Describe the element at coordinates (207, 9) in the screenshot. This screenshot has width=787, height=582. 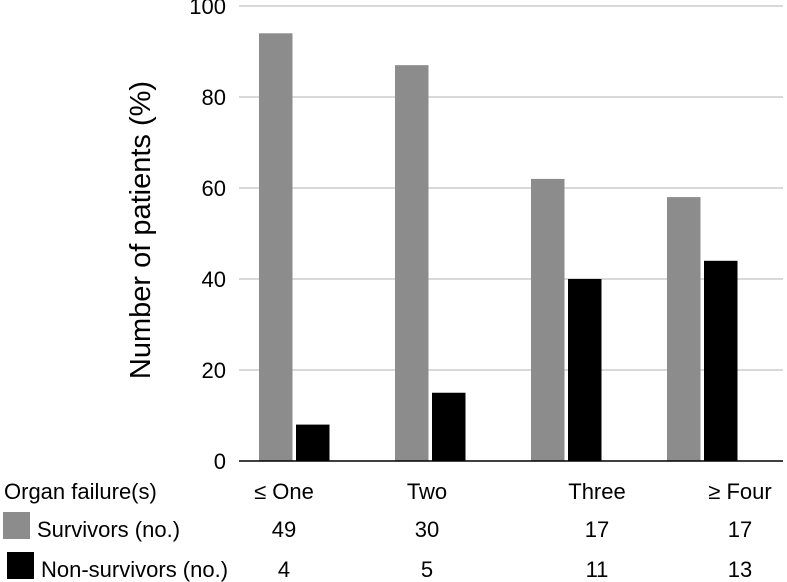
I see `y-tick-label-100: 100` at that location.